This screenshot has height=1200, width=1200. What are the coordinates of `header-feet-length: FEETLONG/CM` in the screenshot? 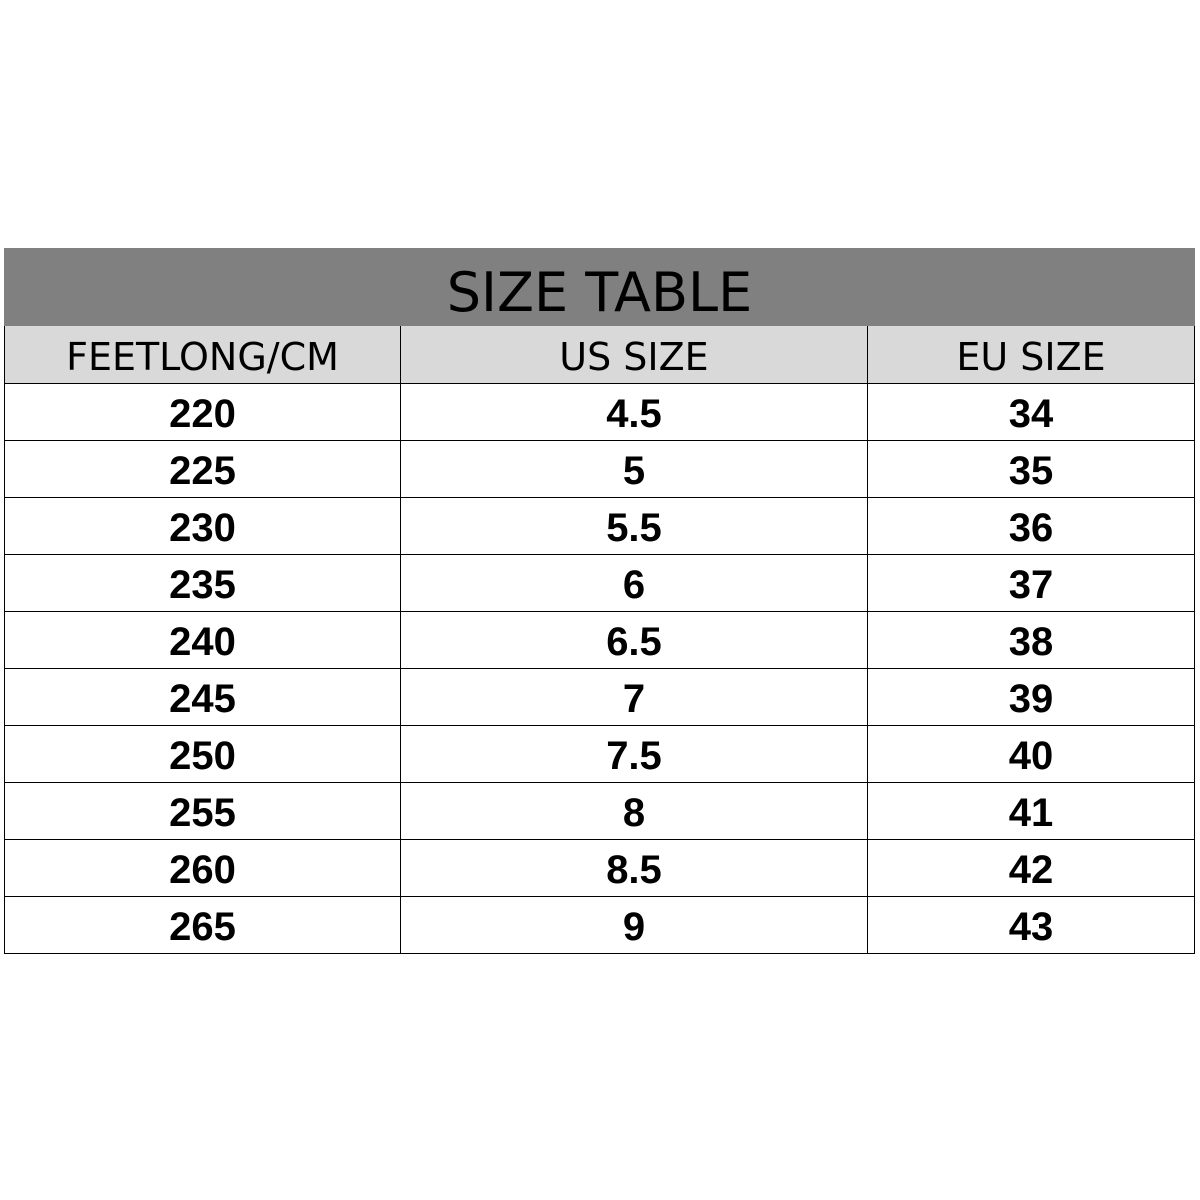 It's located at (202, 354).